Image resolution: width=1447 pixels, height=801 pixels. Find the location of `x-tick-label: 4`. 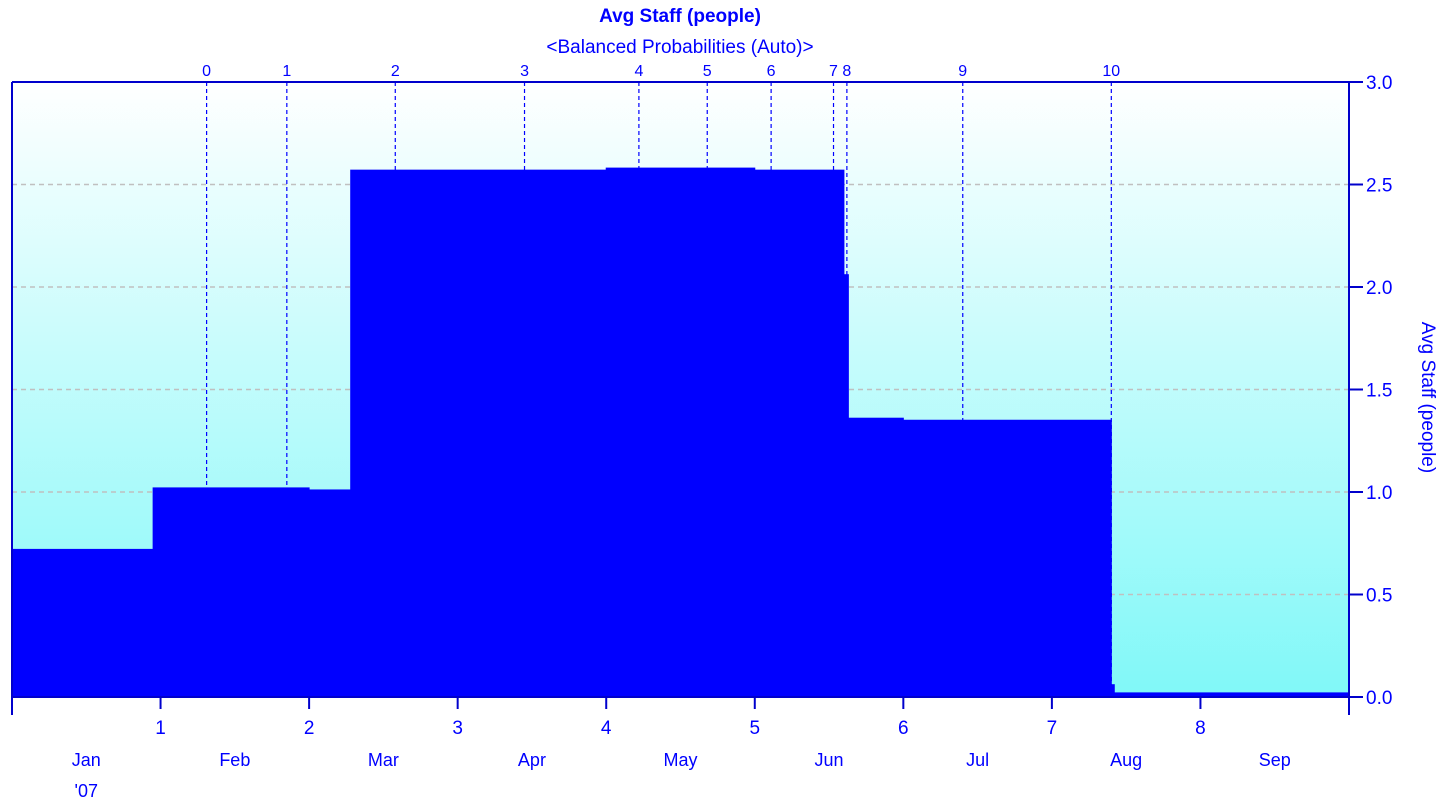

x-tick-label: 4 is located at coordinates (606, 728).